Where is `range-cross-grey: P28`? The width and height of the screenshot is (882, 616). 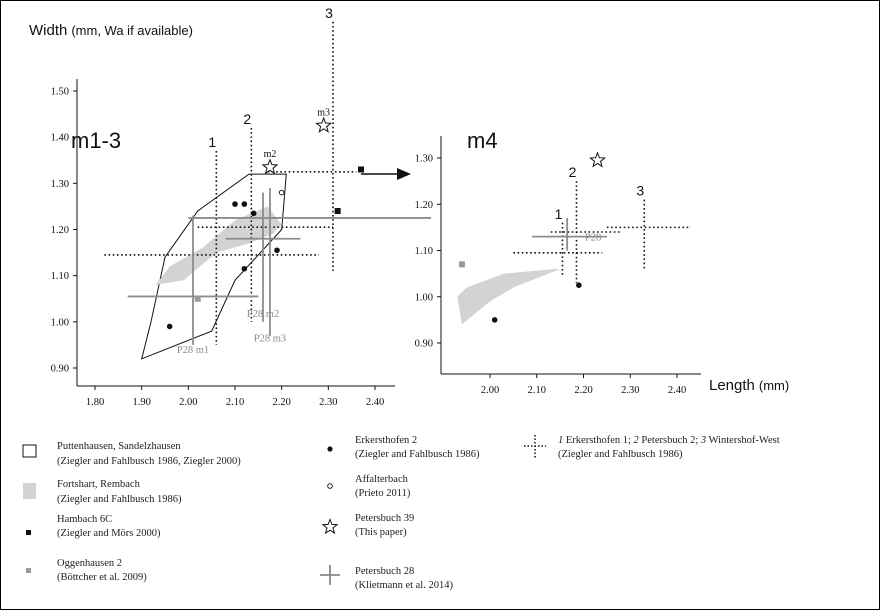 range-cross-grey: P28 is located at coordinates (569, 234).